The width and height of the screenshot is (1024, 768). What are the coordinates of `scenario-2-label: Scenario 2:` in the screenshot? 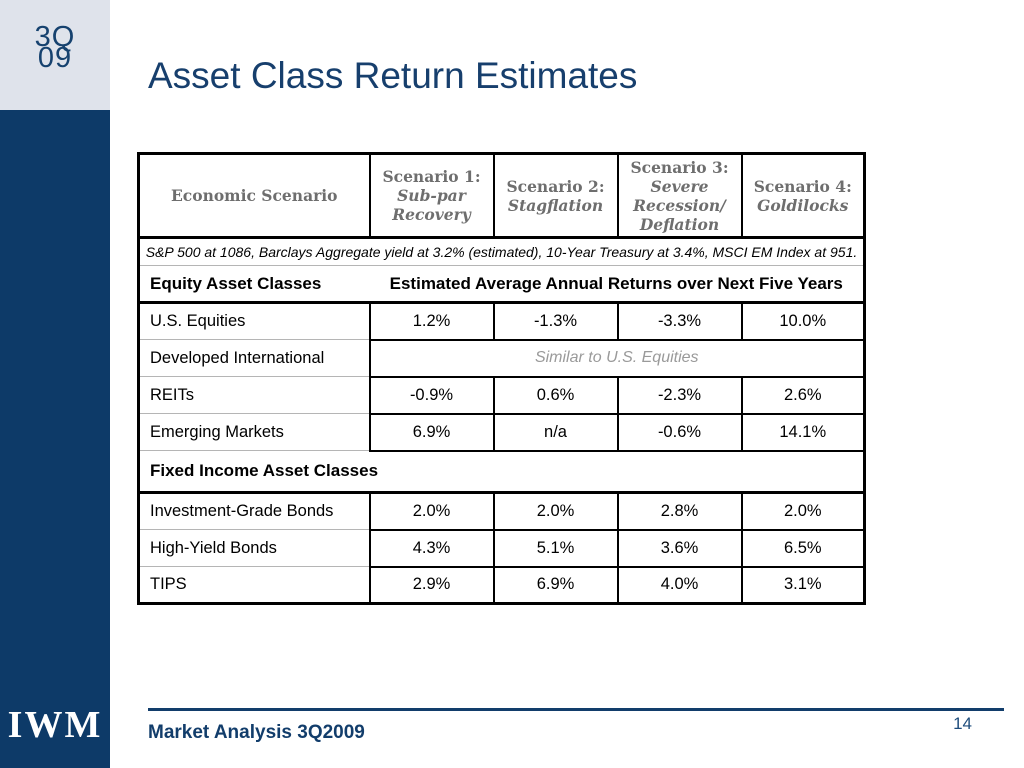 It's located at (555, 186).